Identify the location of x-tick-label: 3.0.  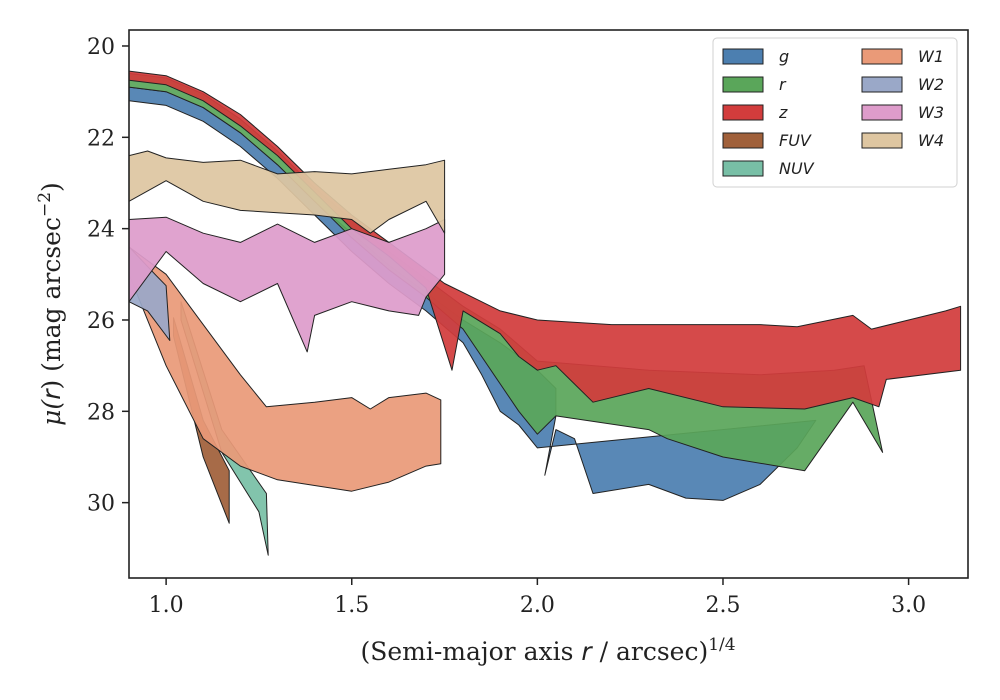
(908, 605).